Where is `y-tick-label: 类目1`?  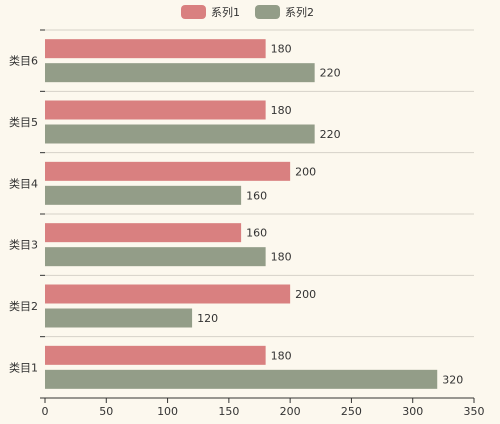
y-tick-label: 类目1 is located at coordinates (23, 367).